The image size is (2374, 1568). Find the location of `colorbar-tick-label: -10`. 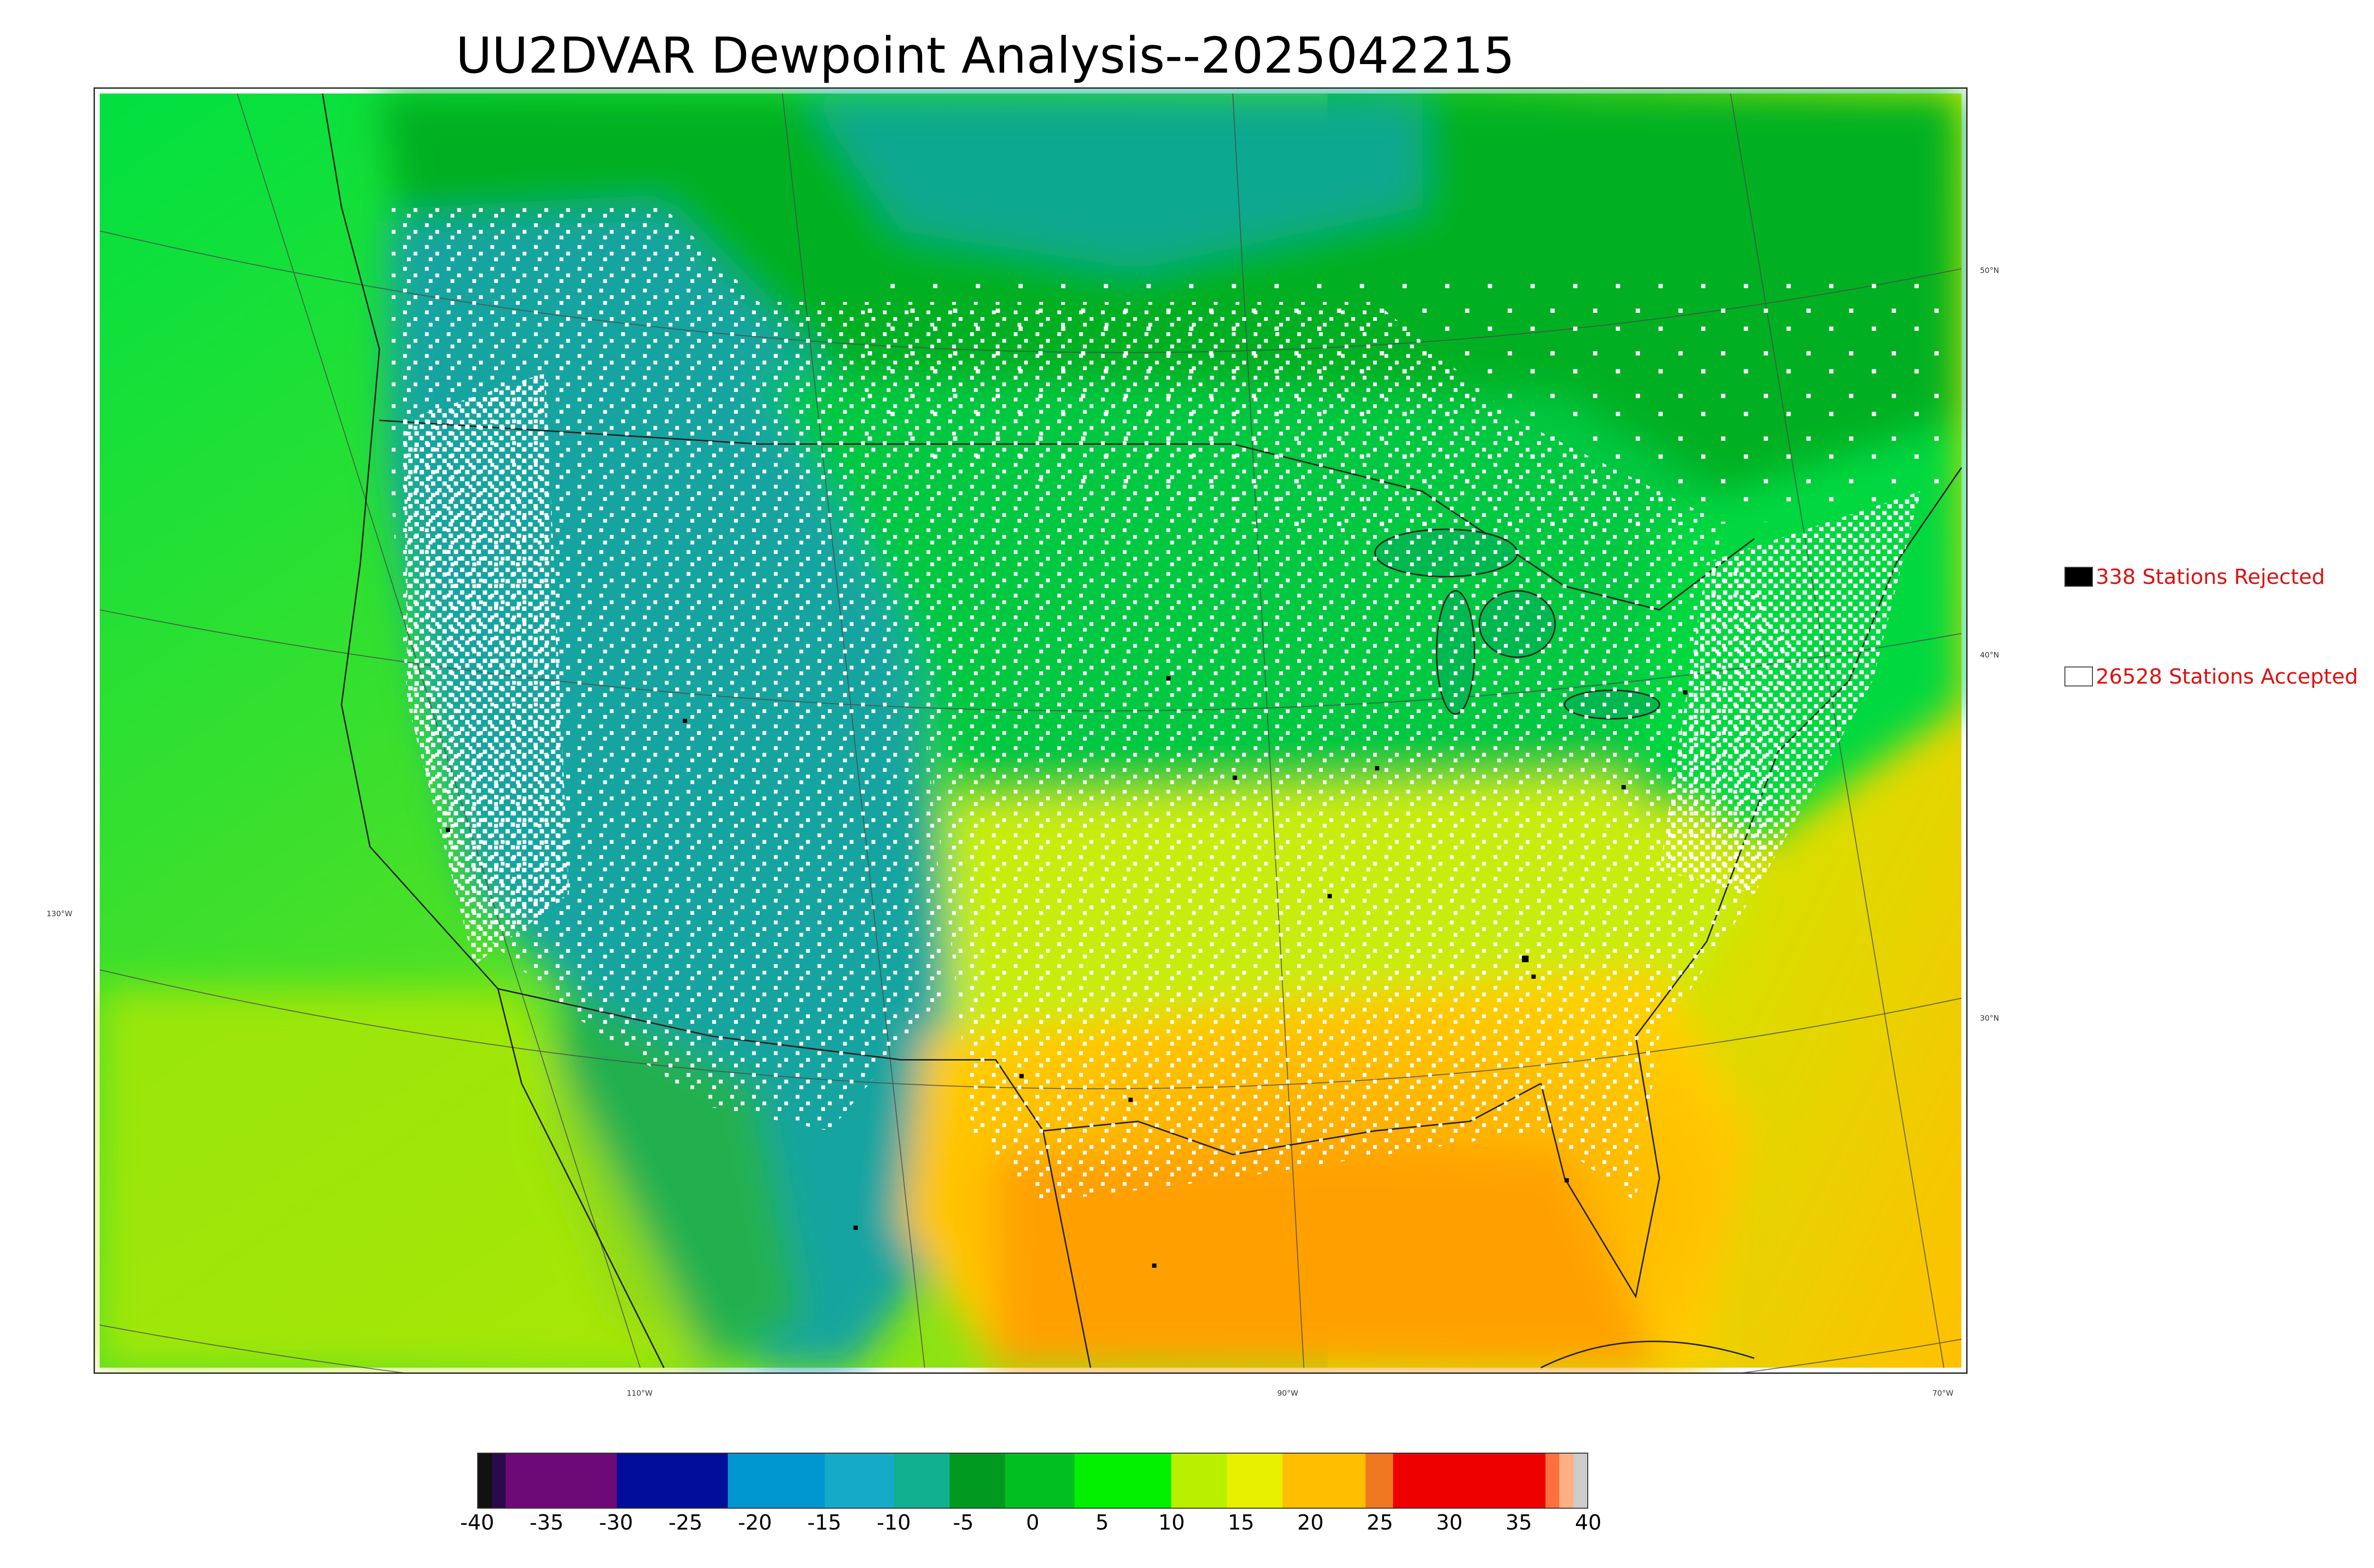

colorbar-tick-label: -10 is located at coordinates (893, 1523).